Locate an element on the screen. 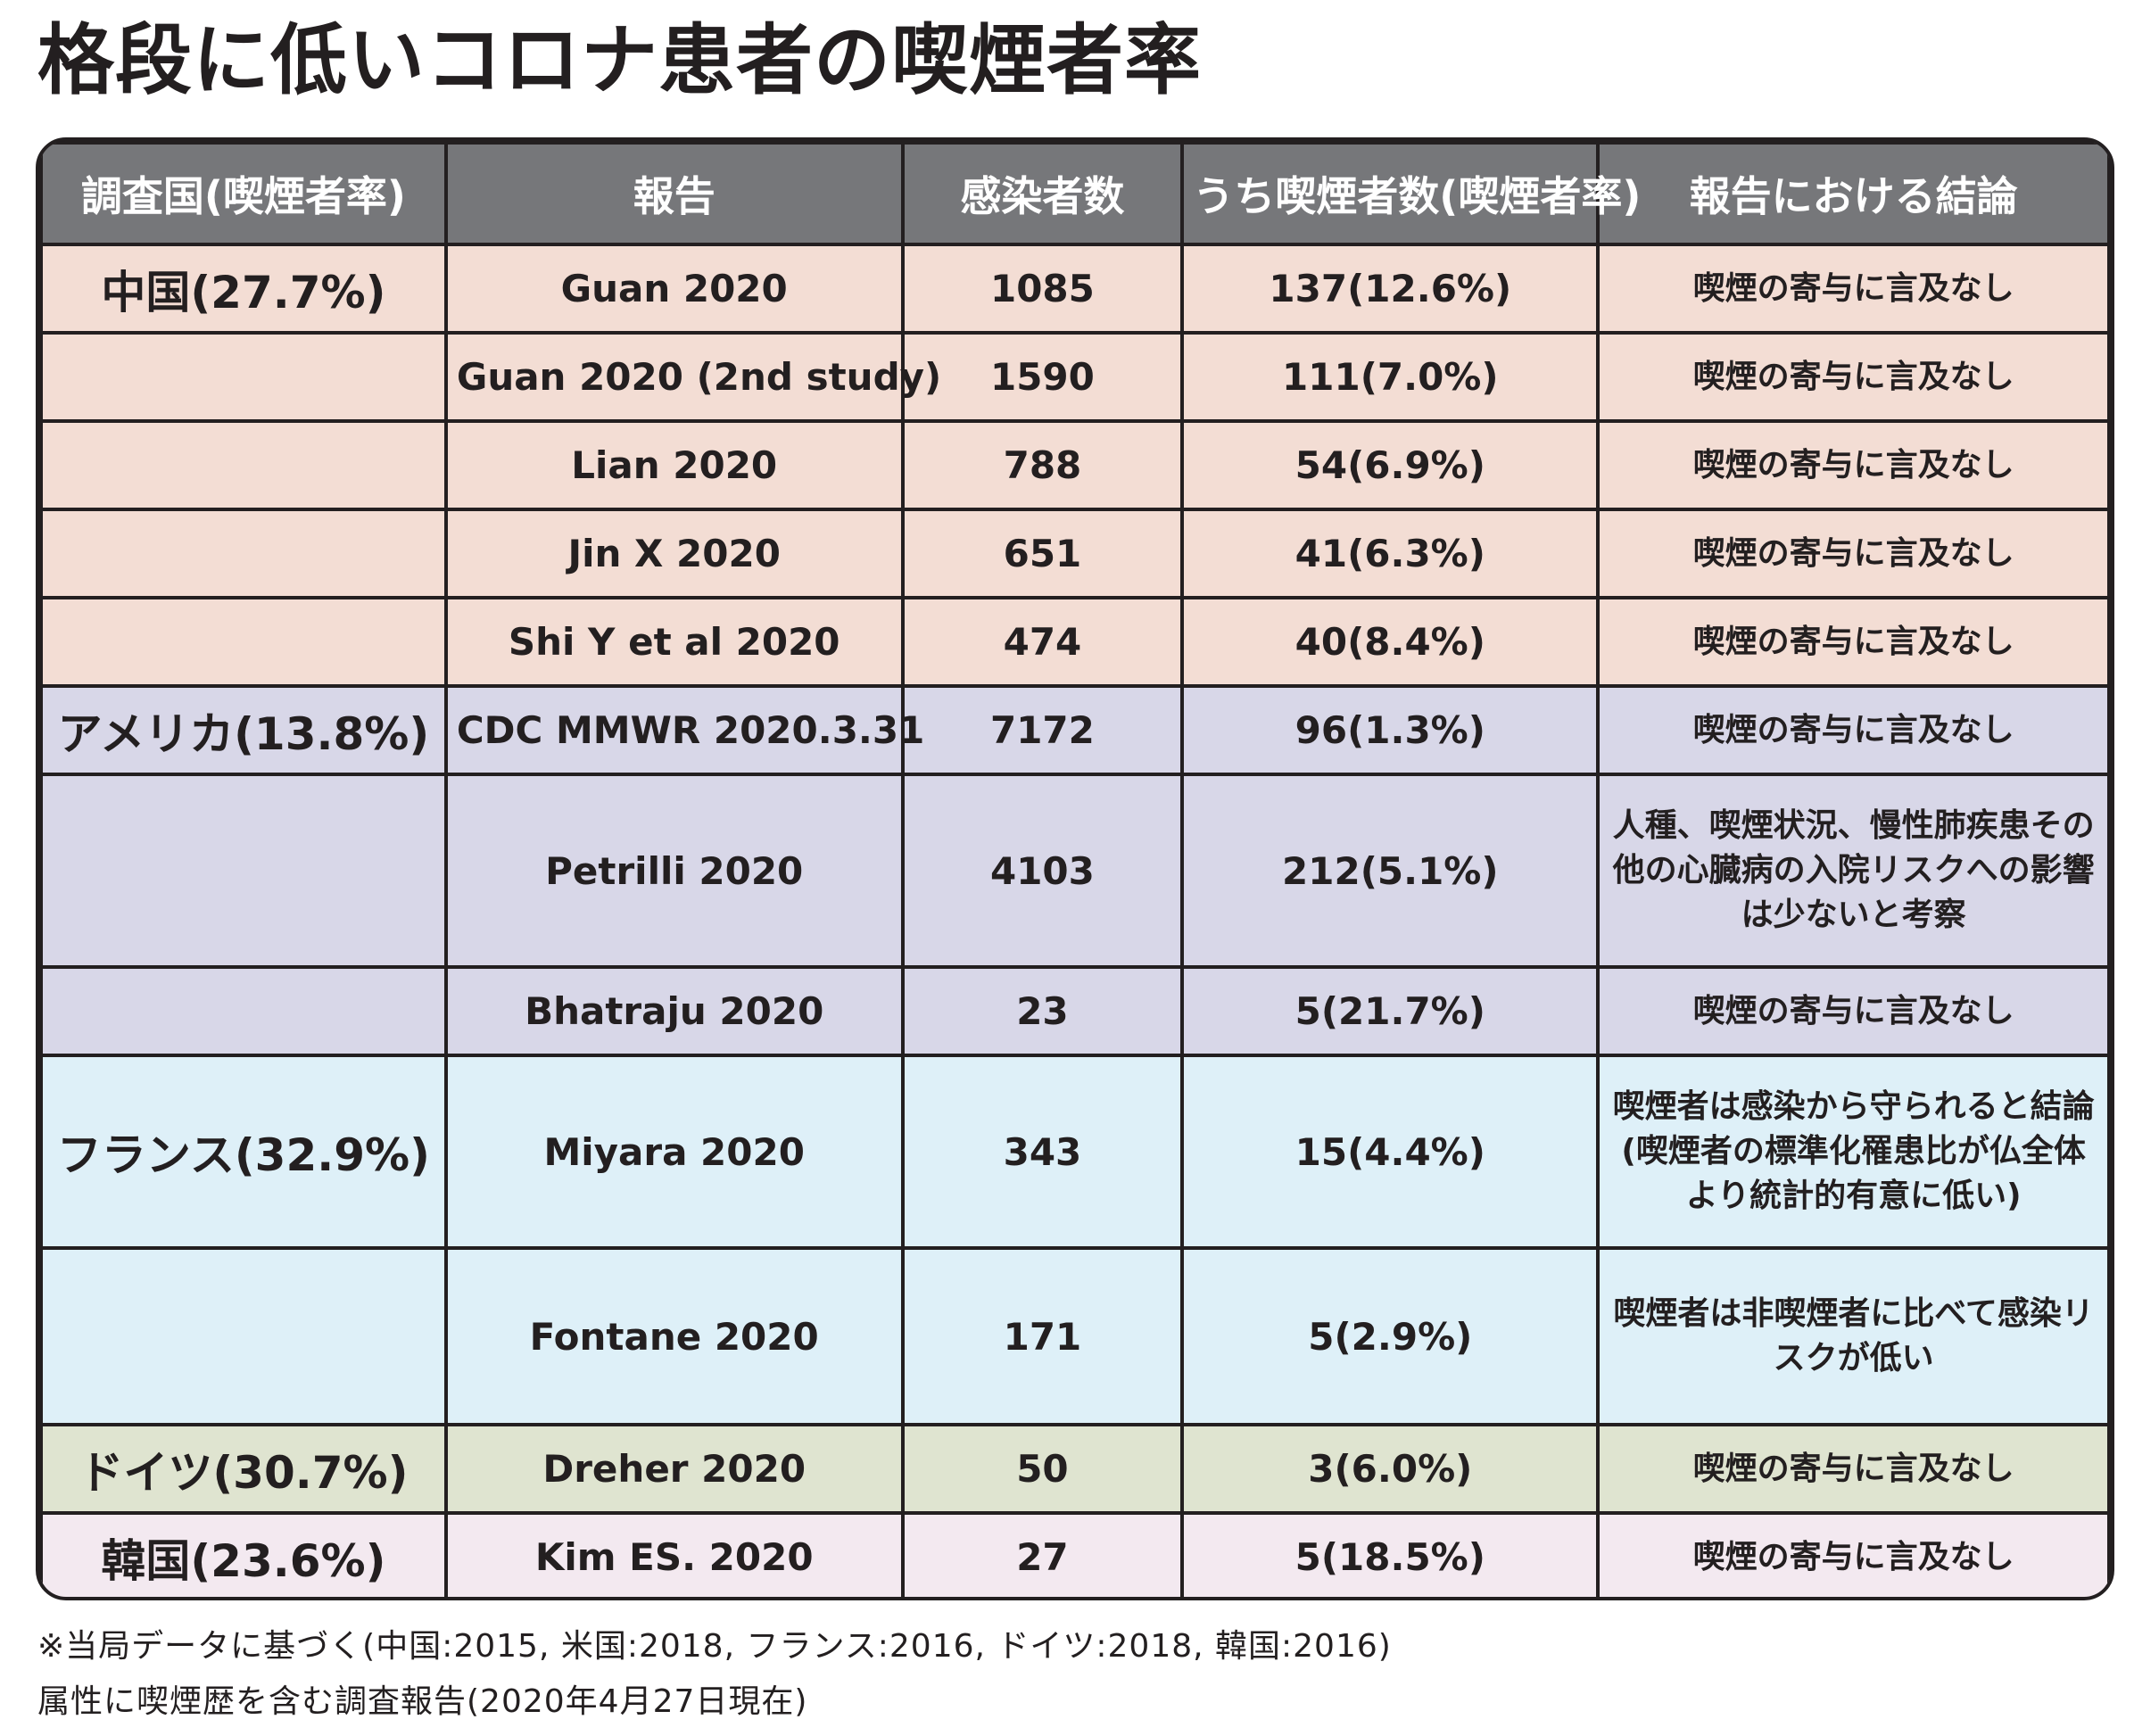 Image resolution: width=2134 pixels, height=1736 pixels. infected-cell: 474 is located at coordinates (1042, 642).